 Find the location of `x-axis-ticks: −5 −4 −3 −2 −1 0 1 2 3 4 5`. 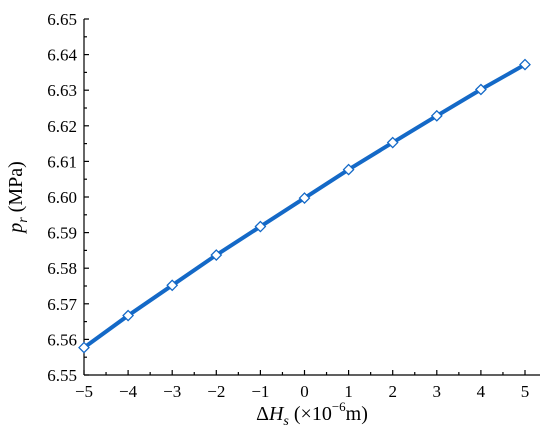

x-axis-ticks: −5 −4 −3 −2 −1 0 1 2 3 4 5 is located at coordinates (302, 385).